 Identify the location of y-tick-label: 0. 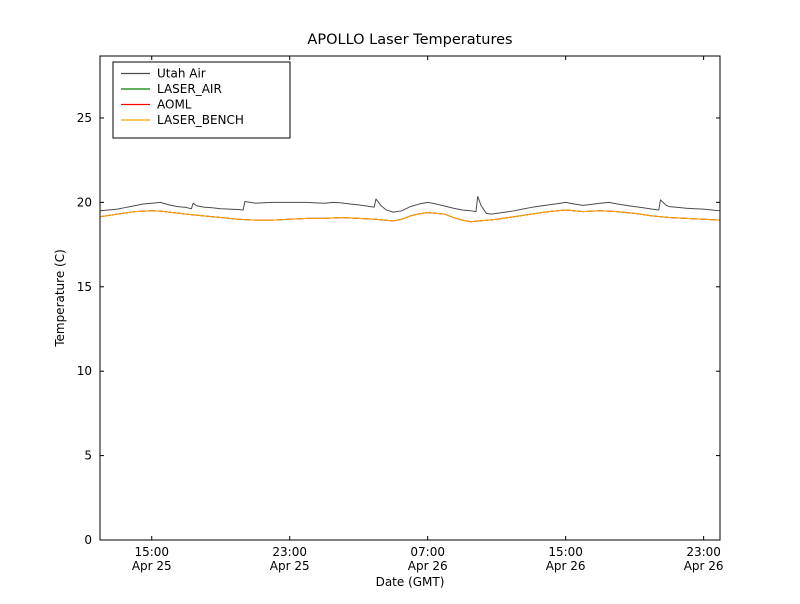
(88, 540).